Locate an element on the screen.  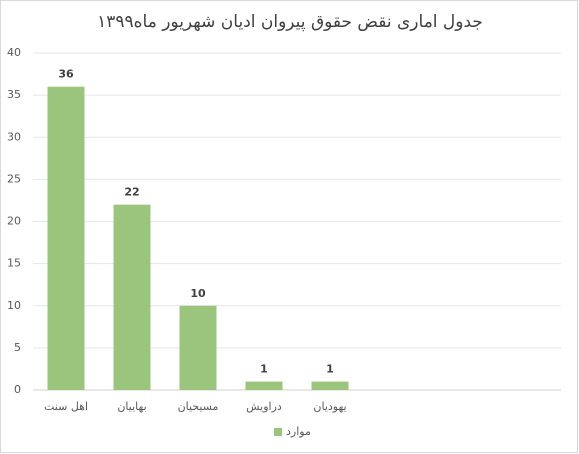
x-tick-label: یهودیان is located at coordinates (329, 406).